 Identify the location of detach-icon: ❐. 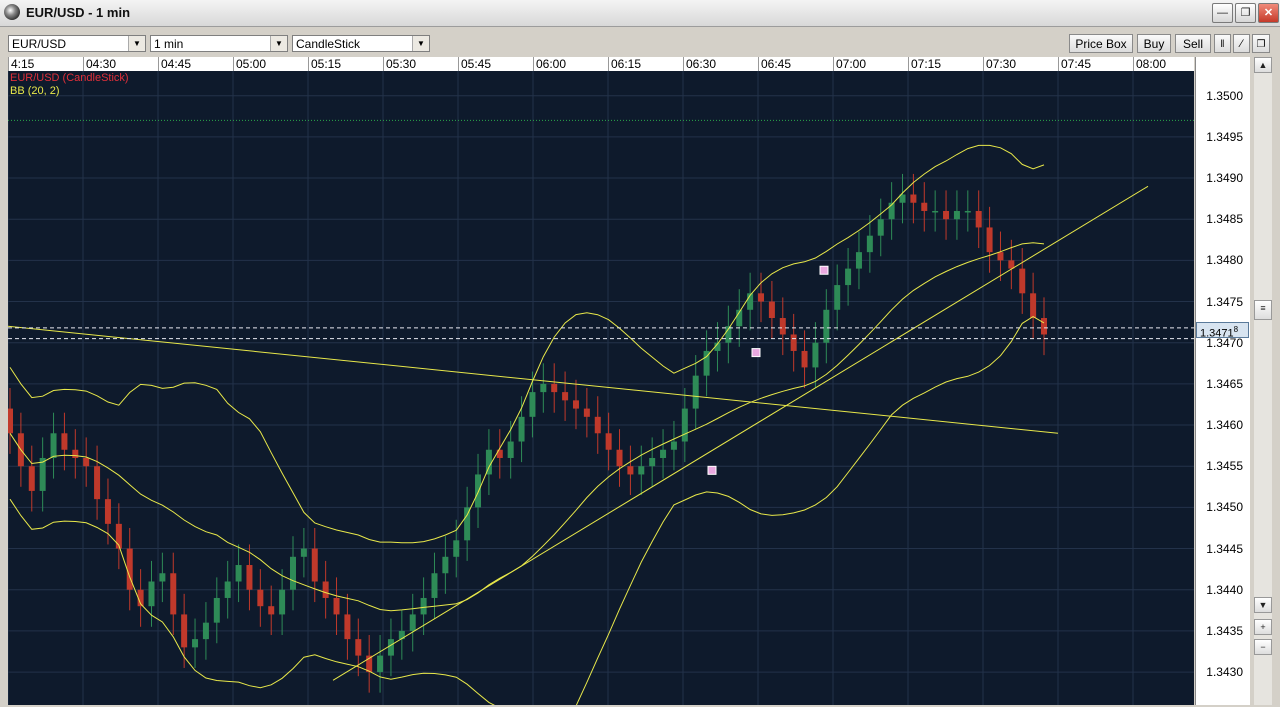
(1261, 43).